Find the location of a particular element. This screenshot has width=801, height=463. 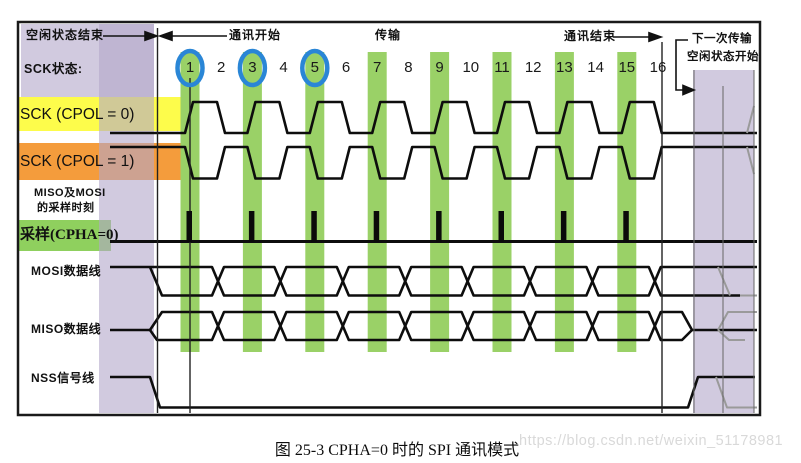

sck-state-number-6: 6 is located at coordinates (346, 67).